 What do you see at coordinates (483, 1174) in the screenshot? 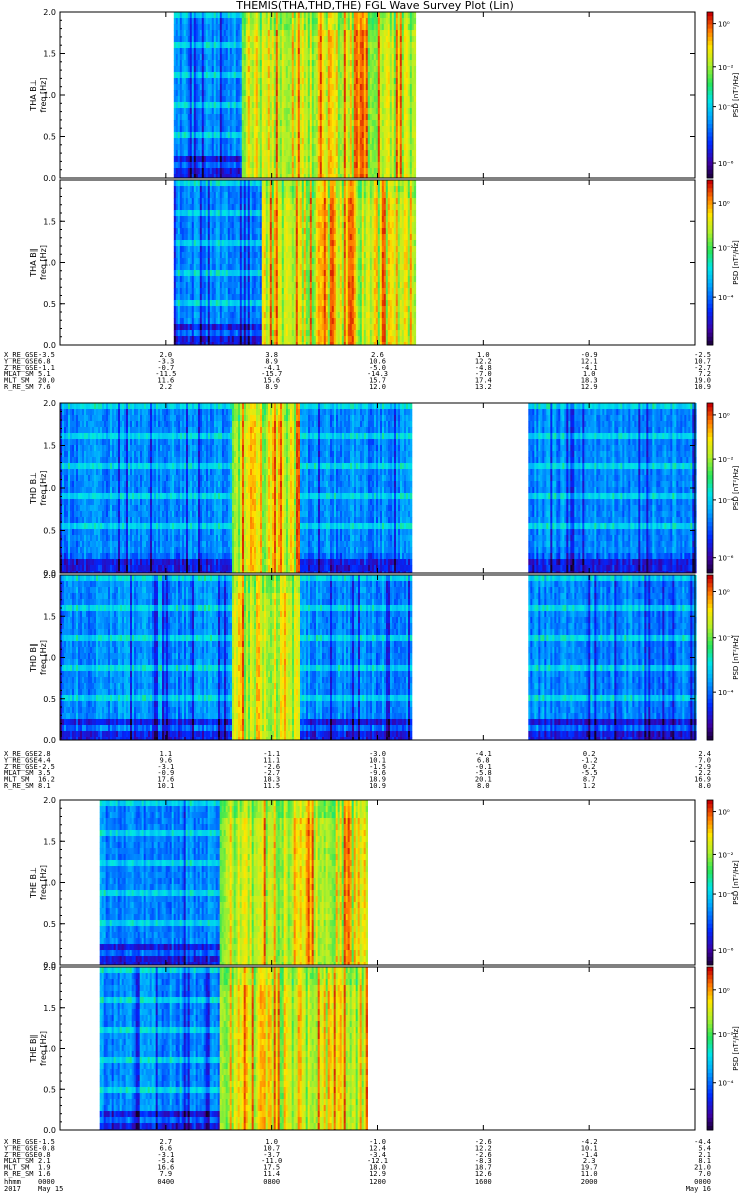
I see `ephem-value: 12.6` at bounding box center [483, 1174].